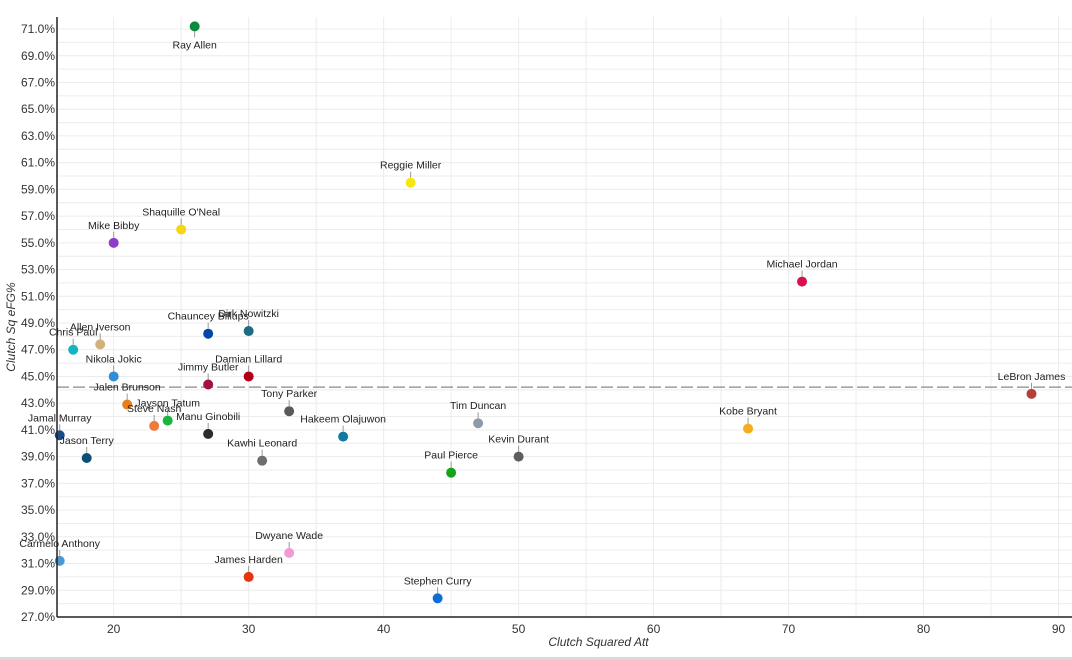 This screenshot has height=660, width=1072. What do you see at coordinates (384, 629) in the screenshot?
I see `x-tick-label: 40` at bounding box center [384, 629].